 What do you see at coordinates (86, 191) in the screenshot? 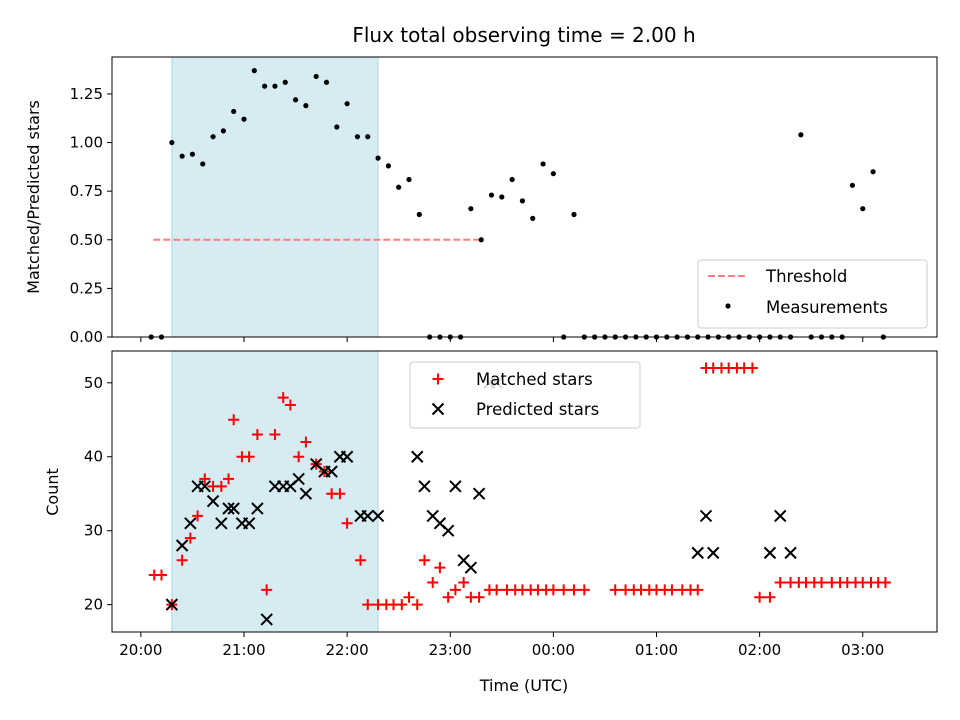
I see `y-tick-label: 0.75` at bounding box center [86, 191].